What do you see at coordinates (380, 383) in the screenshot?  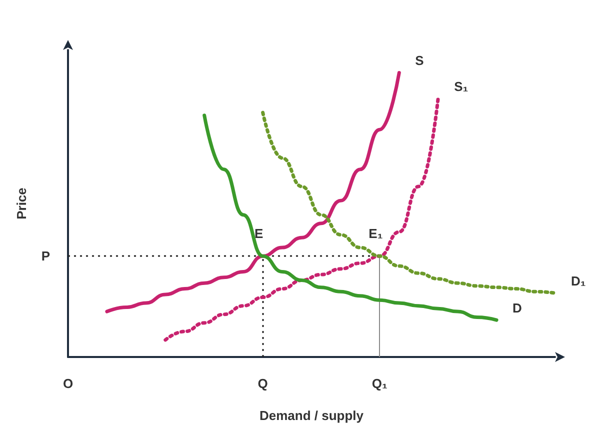 I see `x-tick-label: Q₁` at bounding box center [380, 383].